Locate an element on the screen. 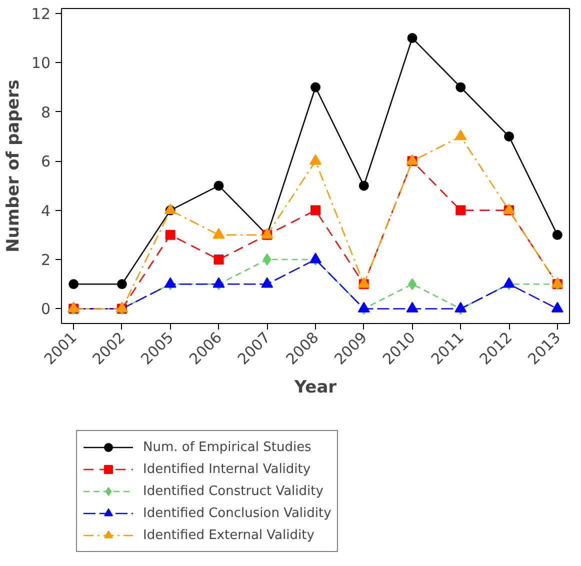 The image size is (581, 566). y-tick-label: 4 is located at coordinates (45, 211).